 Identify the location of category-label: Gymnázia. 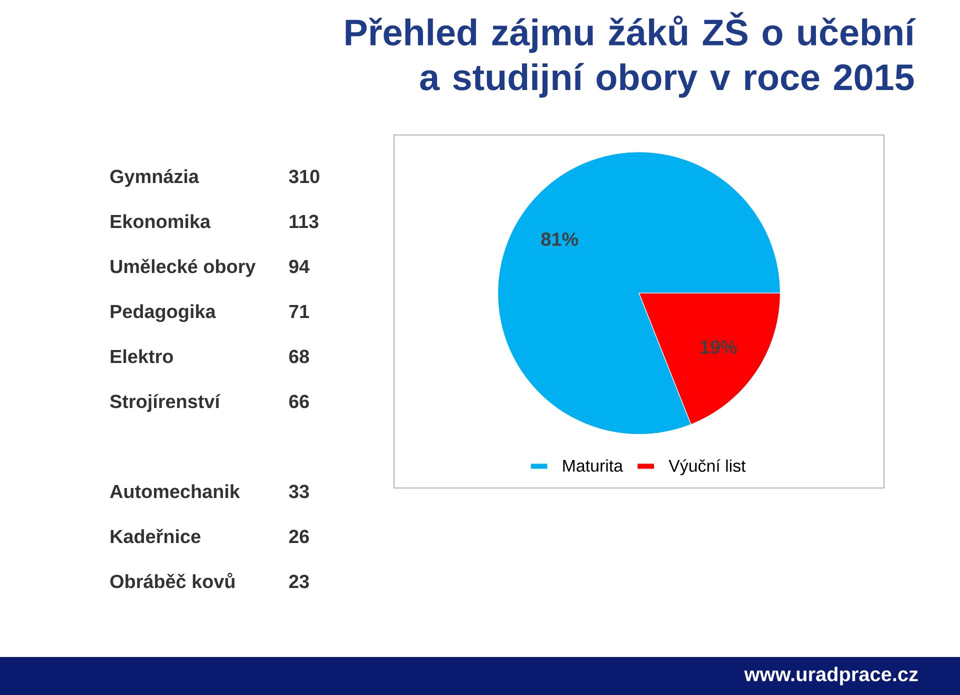
(155, 178).